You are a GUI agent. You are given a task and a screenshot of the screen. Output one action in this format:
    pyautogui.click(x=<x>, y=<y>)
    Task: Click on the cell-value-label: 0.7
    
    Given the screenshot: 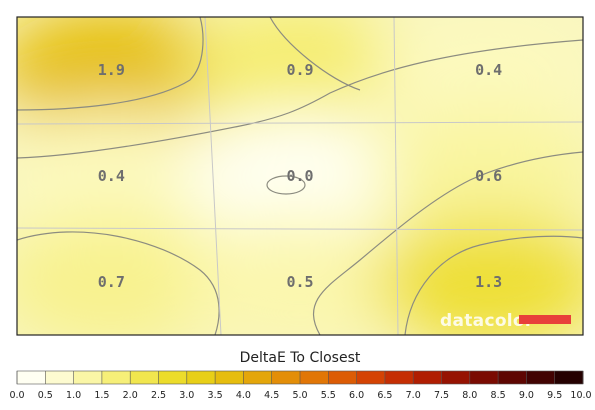 What is the action you would take?
    pyautogui.click(x=111, y=282)
    